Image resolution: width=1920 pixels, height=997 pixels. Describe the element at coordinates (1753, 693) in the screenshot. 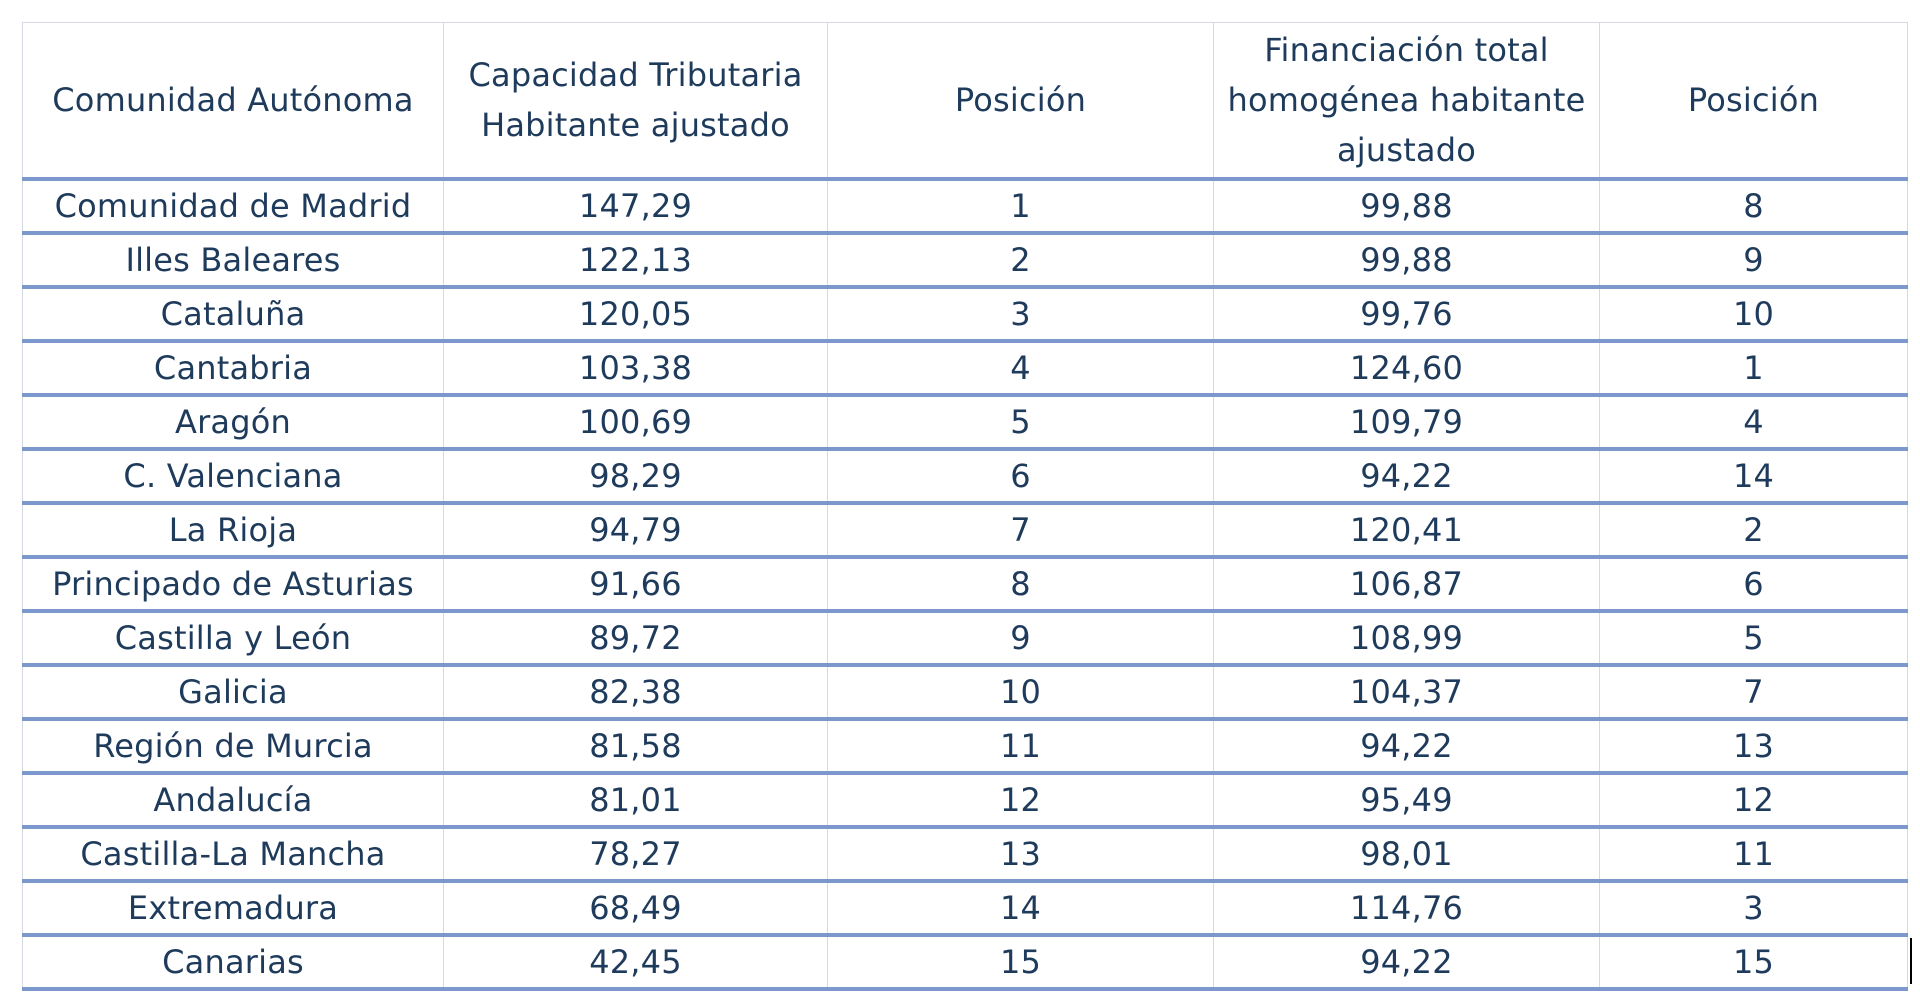

I see `cell-posicion-financiacion: 7` at that location.